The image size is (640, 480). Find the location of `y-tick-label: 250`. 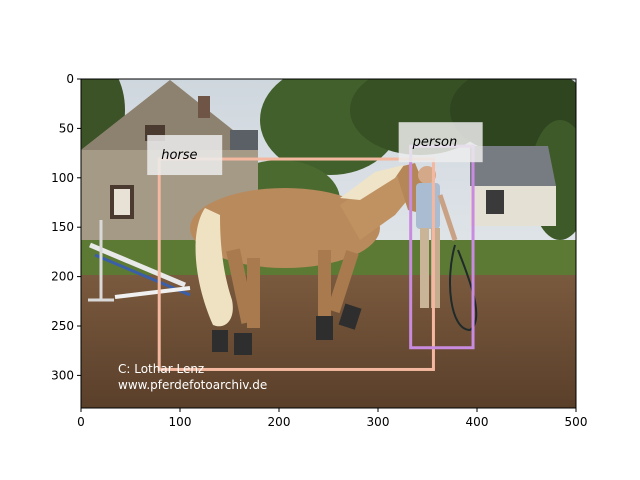

y-tick-label: 250 is located at coordinates (62, 326).